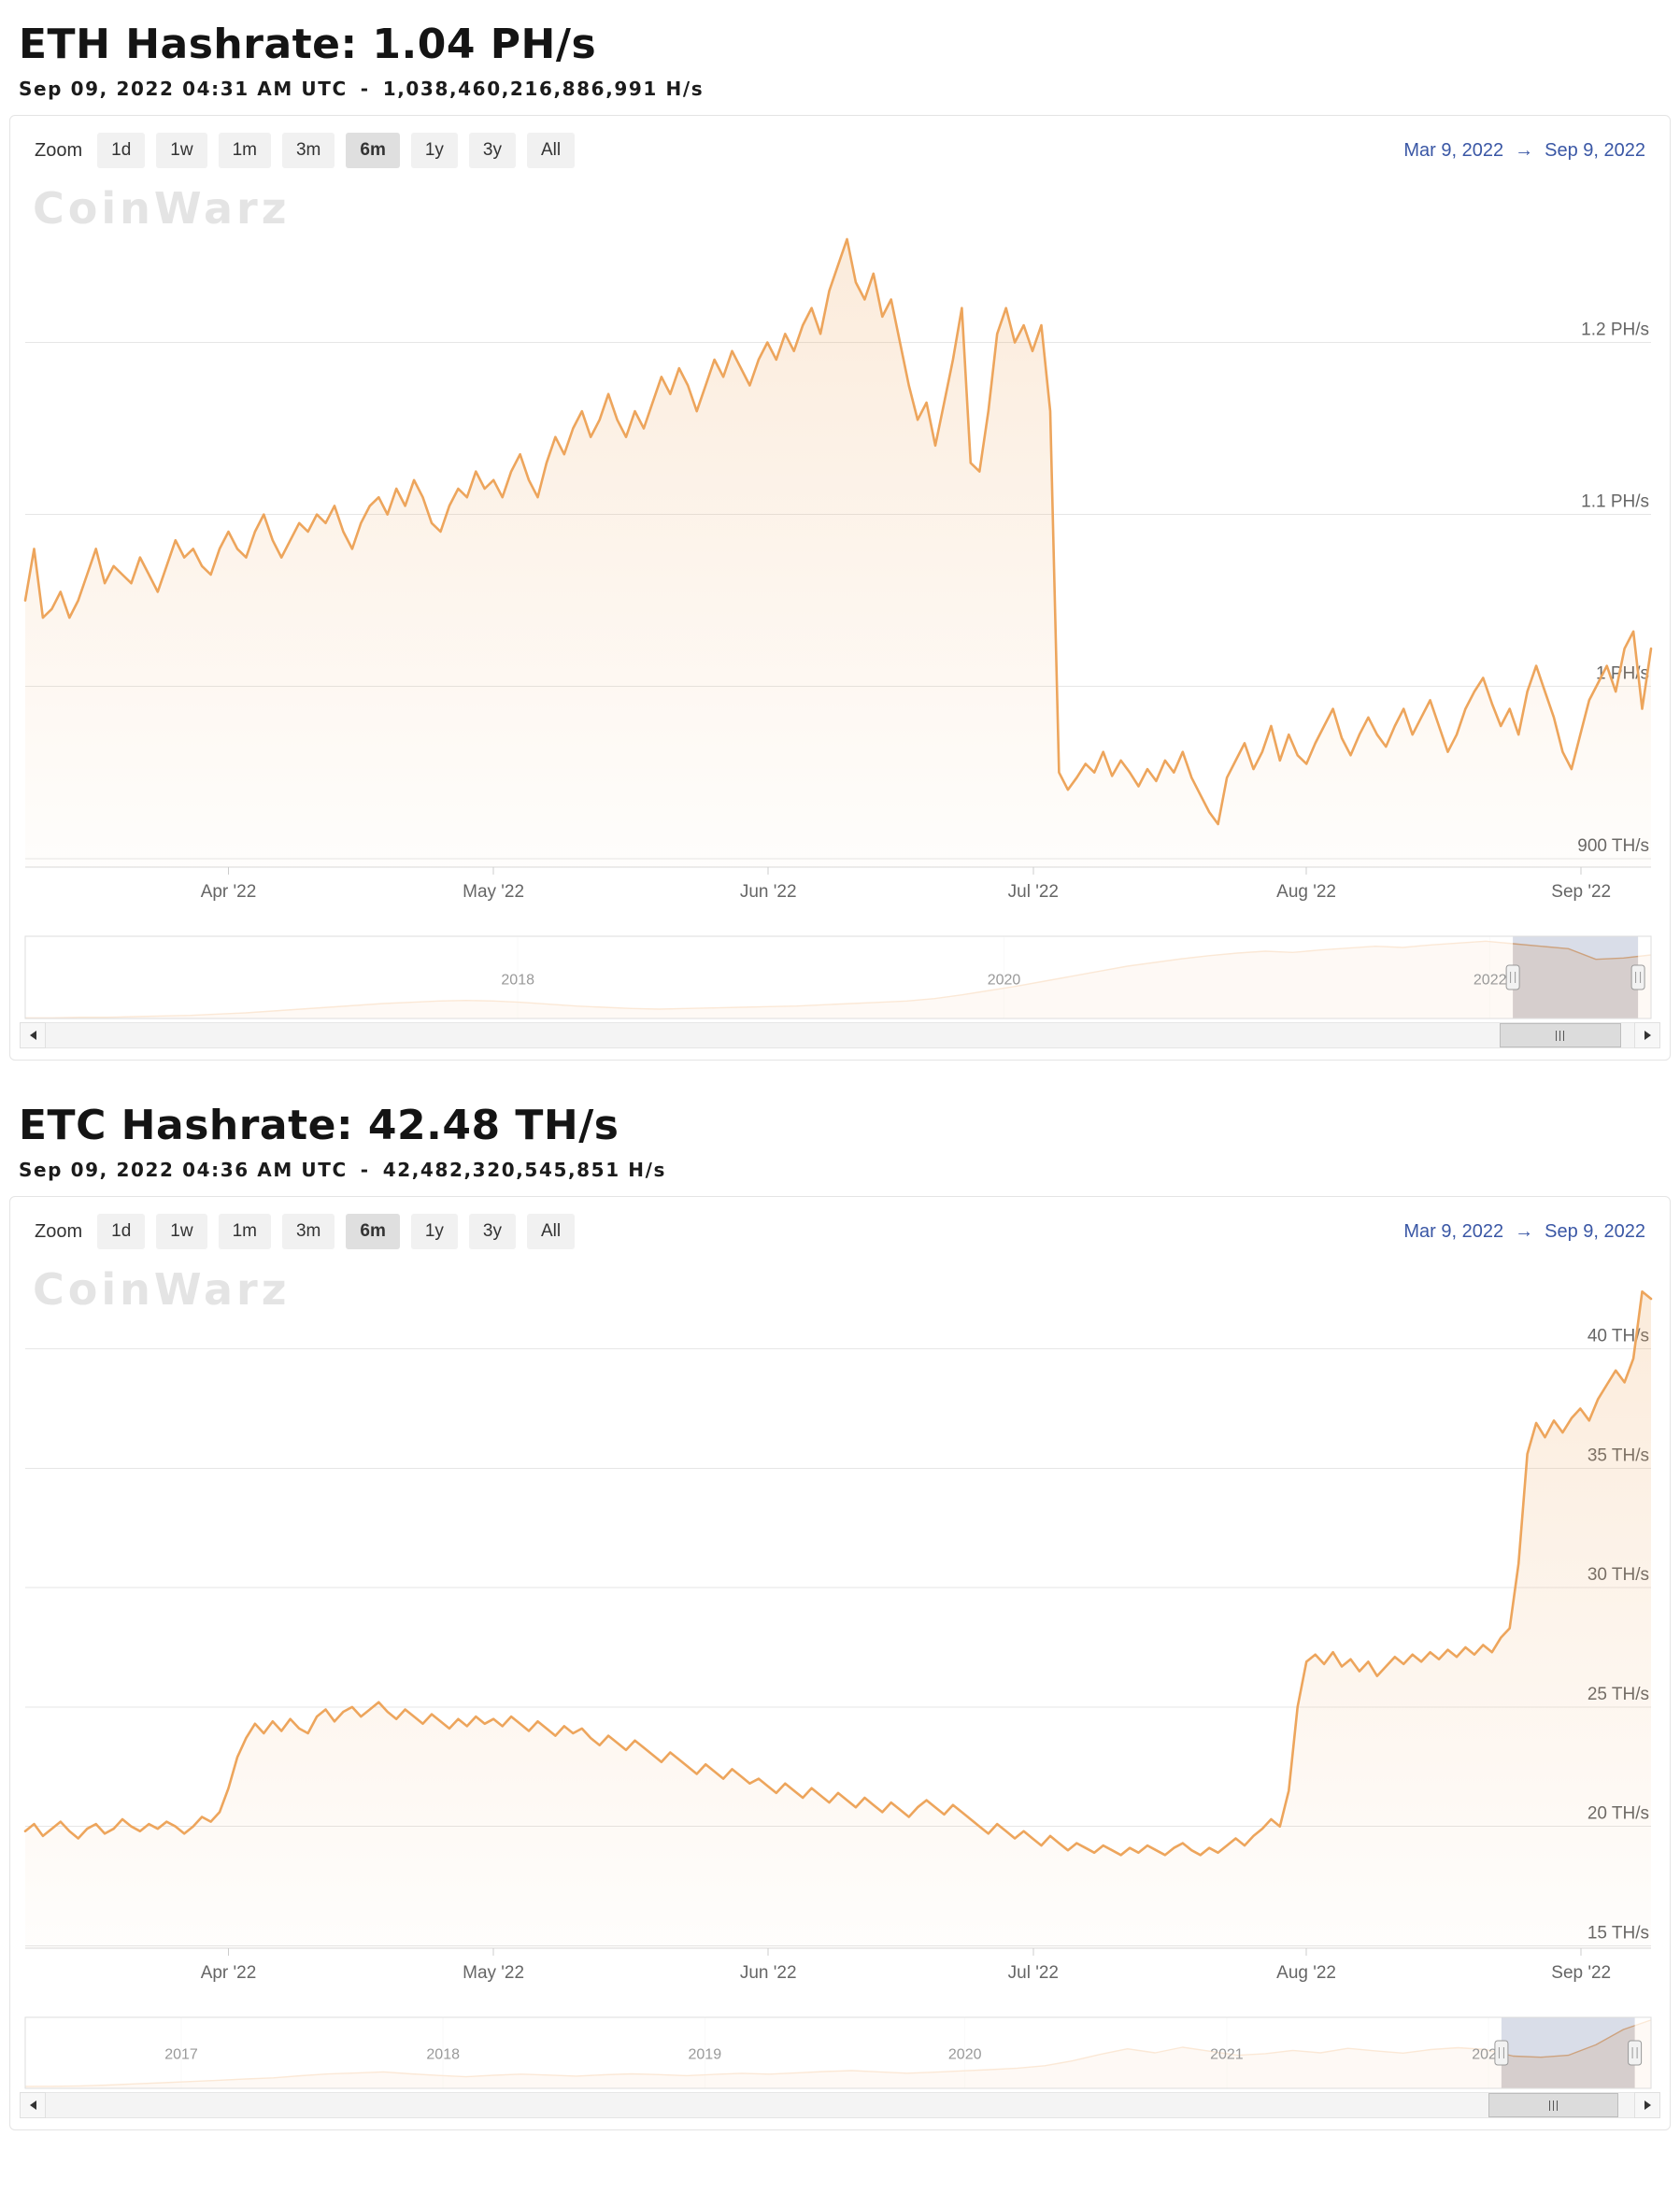 The height and width of the screenshot is (2193, 1680). What do you see at coordinates (319, 1125) in the screenshot?
I see `etc-page-title: ETC Hashrate: 42.48 TH/s` at bounding box center [319, 1125].